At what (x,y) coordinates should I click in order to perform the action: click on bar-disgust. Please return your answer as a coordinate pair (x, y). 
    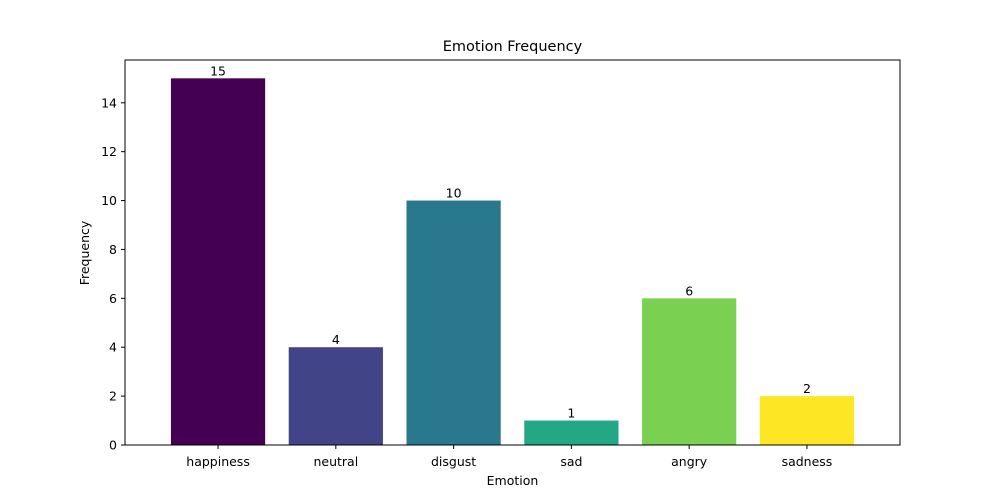
    Looking at the image, I should click on (453, 322).